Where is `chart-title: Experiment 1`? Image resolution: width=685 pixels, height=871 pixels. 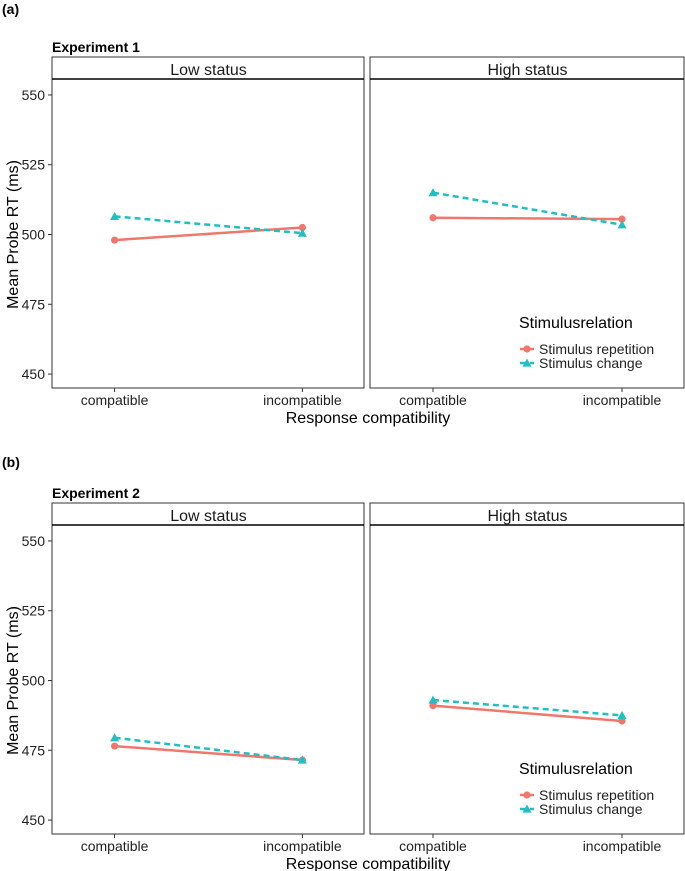 chart-title: Experiment 1 is located at coordinates (96, 47).